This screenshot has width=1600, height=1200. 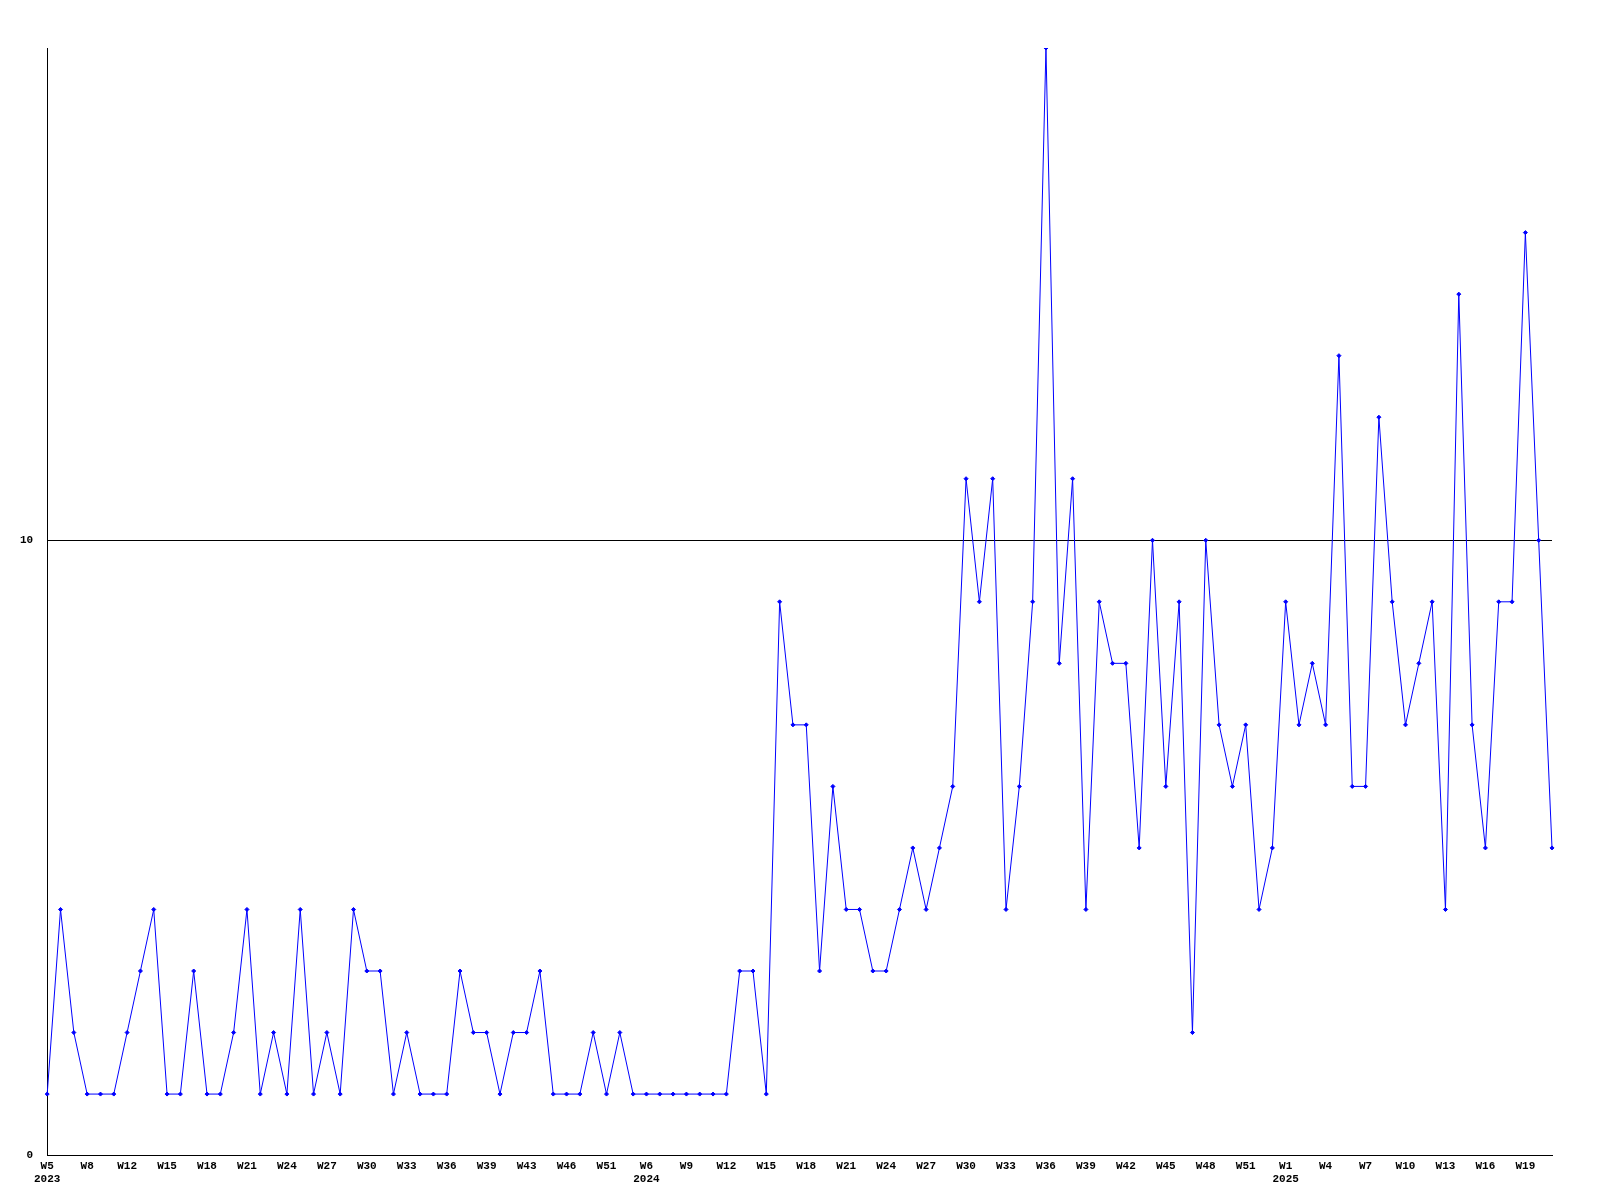 What do you see at coordinates (566, 1165) in the screenshot?
I see `x-tick-label: W46` at bounding box center [566, 1165].